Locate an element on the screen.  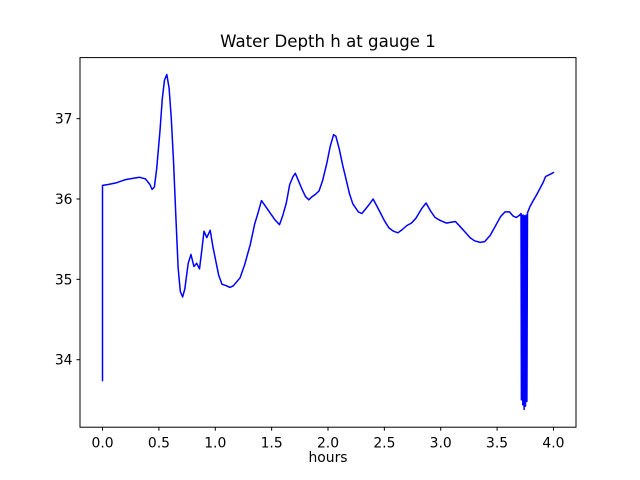
x-tick-label: 2.0 is located at coordinates (328, 444).